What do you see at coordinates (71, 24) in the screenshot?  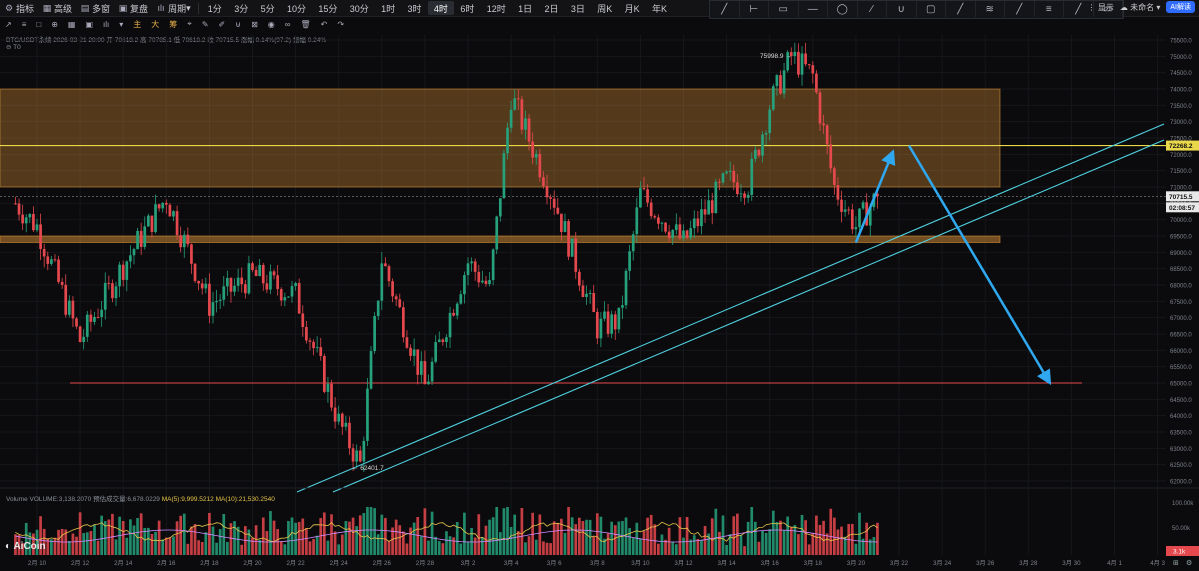 I see `grid-icon: ▦` at bounding box center [71, 24].